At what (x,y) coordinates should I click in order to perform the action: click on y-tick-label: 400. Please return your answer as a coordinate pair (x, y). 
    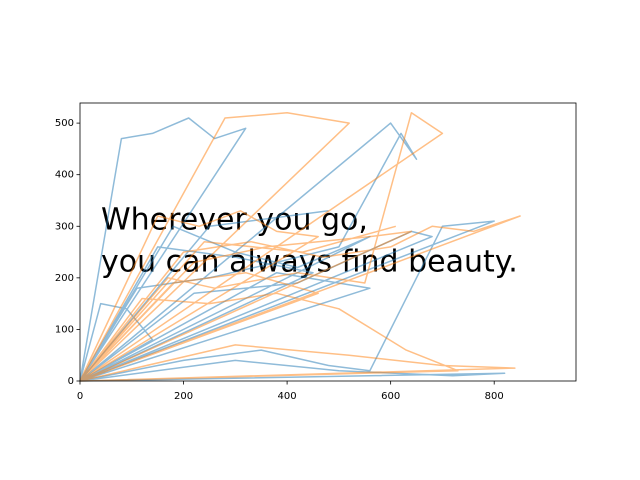
    Looking at the image, I should click on (64, 175).